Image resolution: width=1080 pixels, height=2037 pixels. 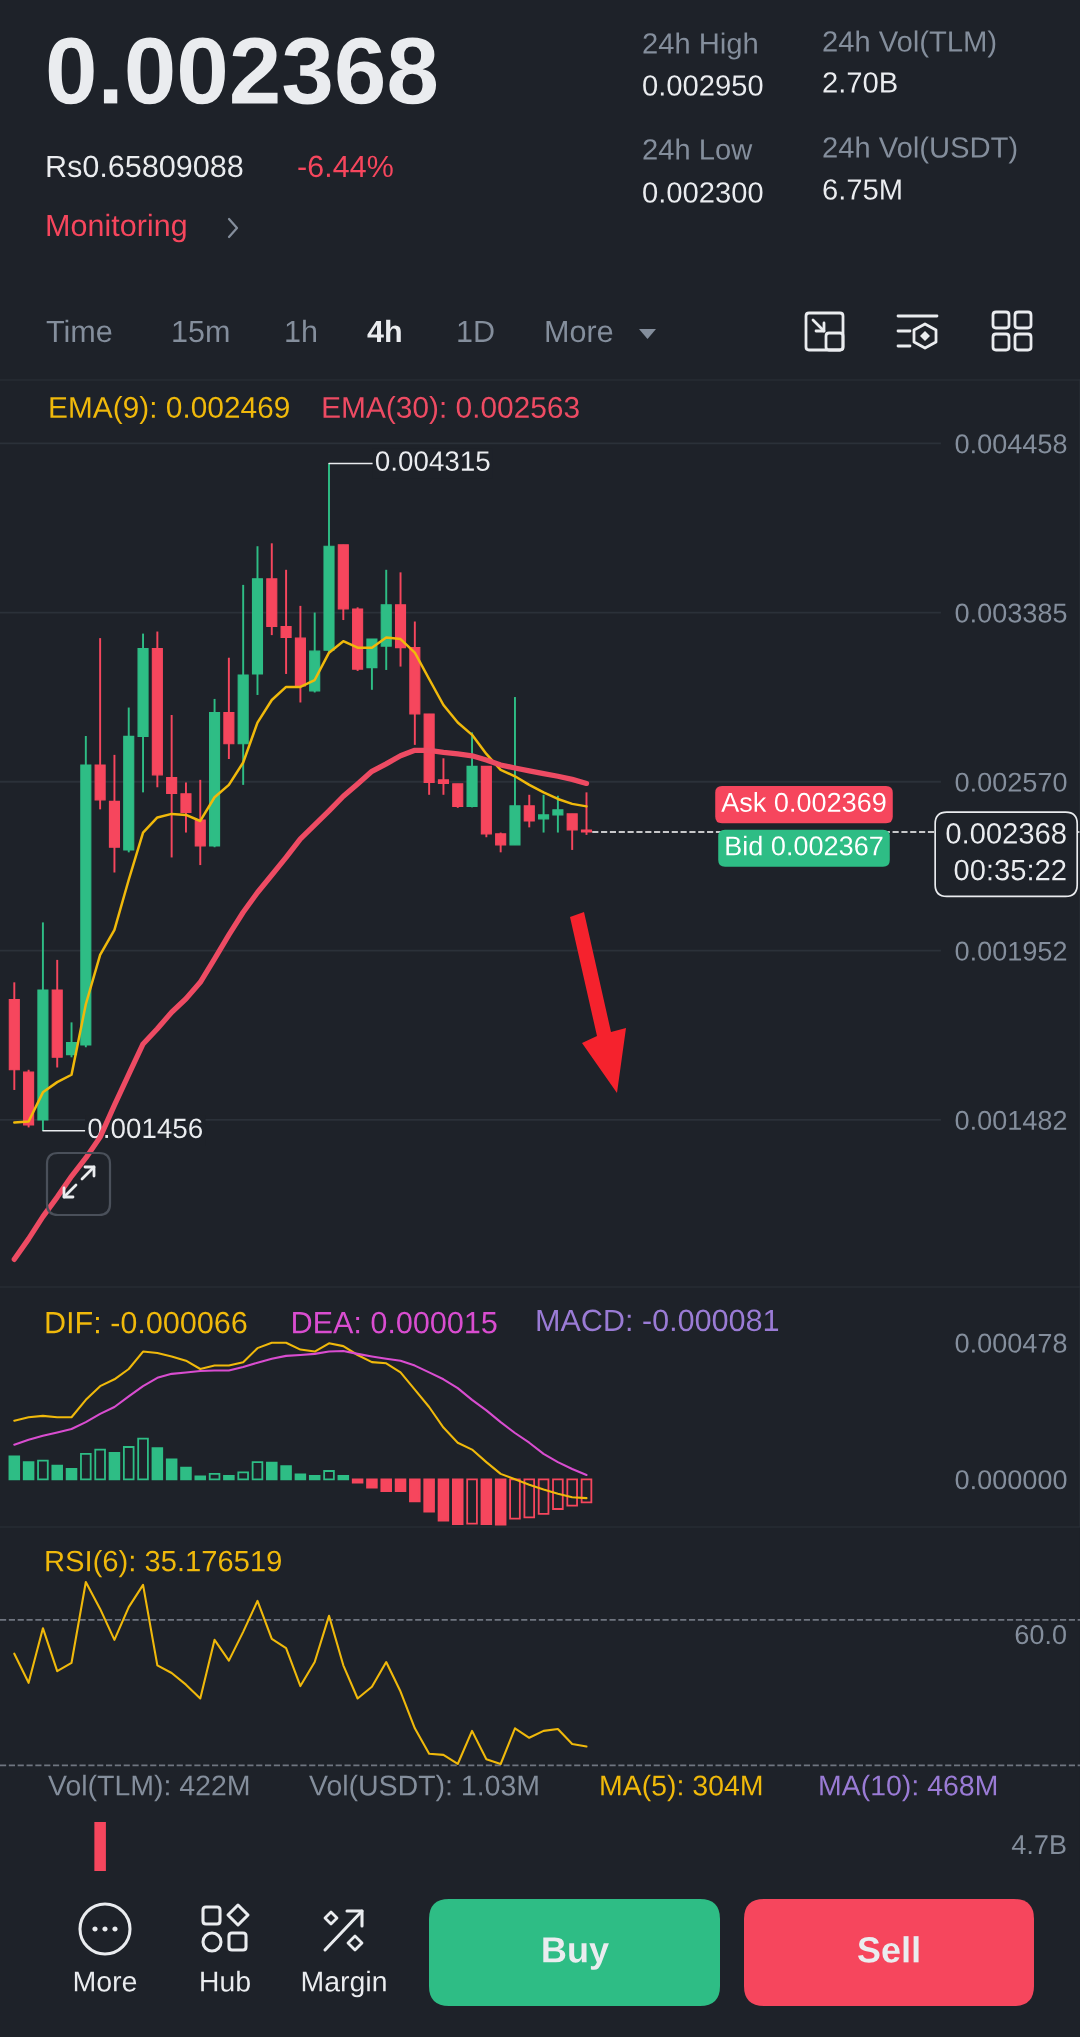 What do you see at coordinates (395, 1322) in the screenshot?
I see `series-label: DEA: 0.000015` at bounding box center [395, 1322].